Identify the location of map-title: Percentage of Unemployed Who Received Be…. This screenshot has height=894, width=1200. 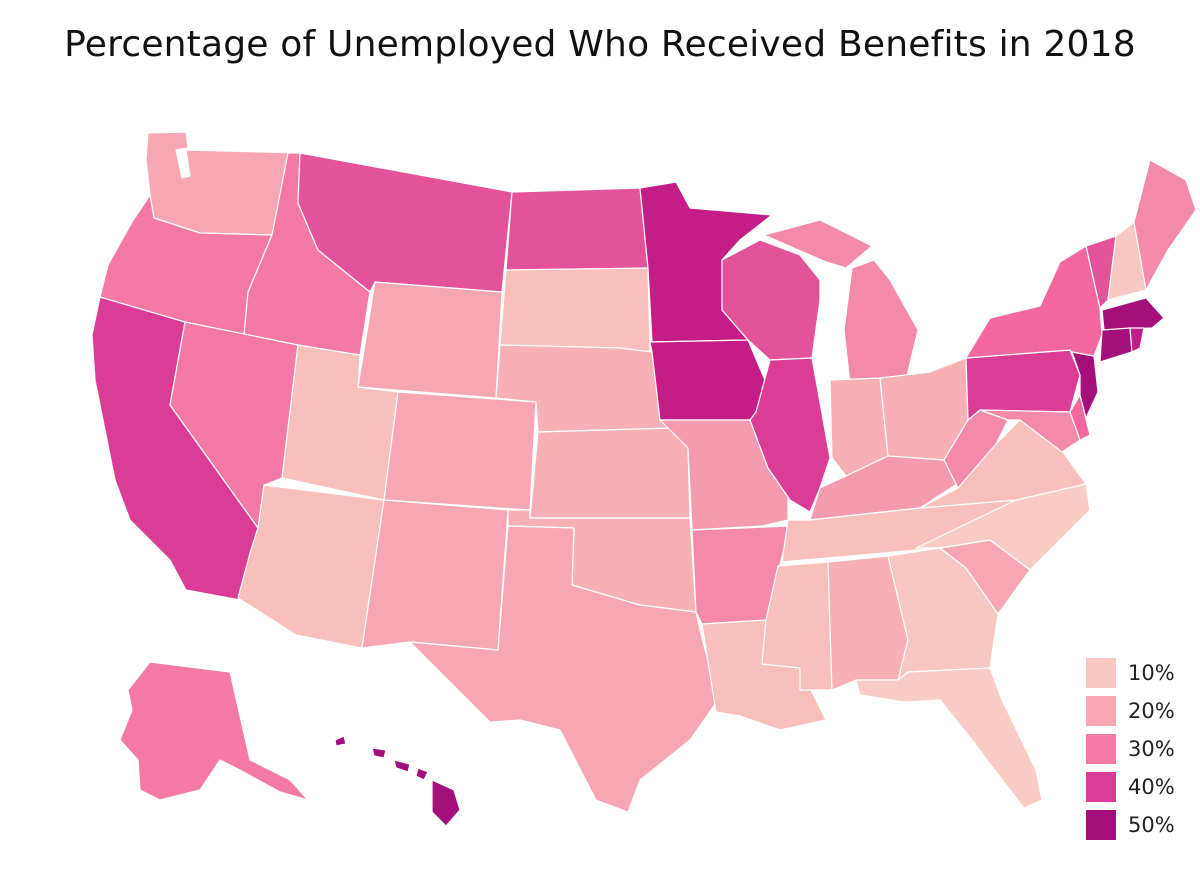
(600, 44).